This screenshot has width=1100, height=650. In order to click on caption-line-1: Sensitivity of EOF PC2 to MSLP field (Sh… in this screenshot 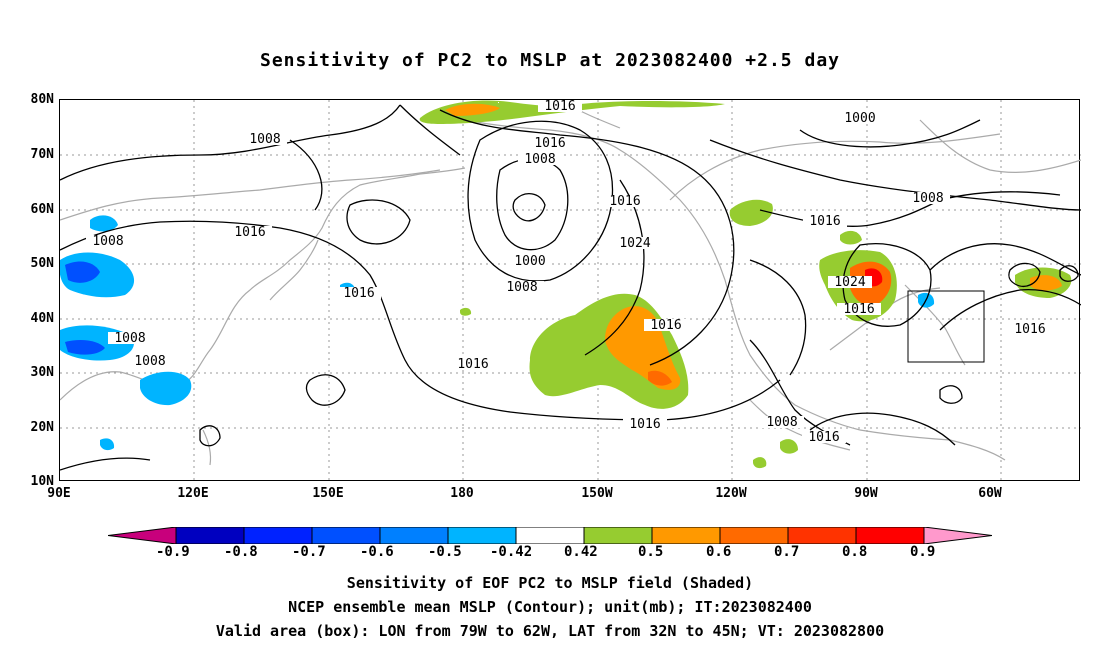, I will do `click(550, 583)`.